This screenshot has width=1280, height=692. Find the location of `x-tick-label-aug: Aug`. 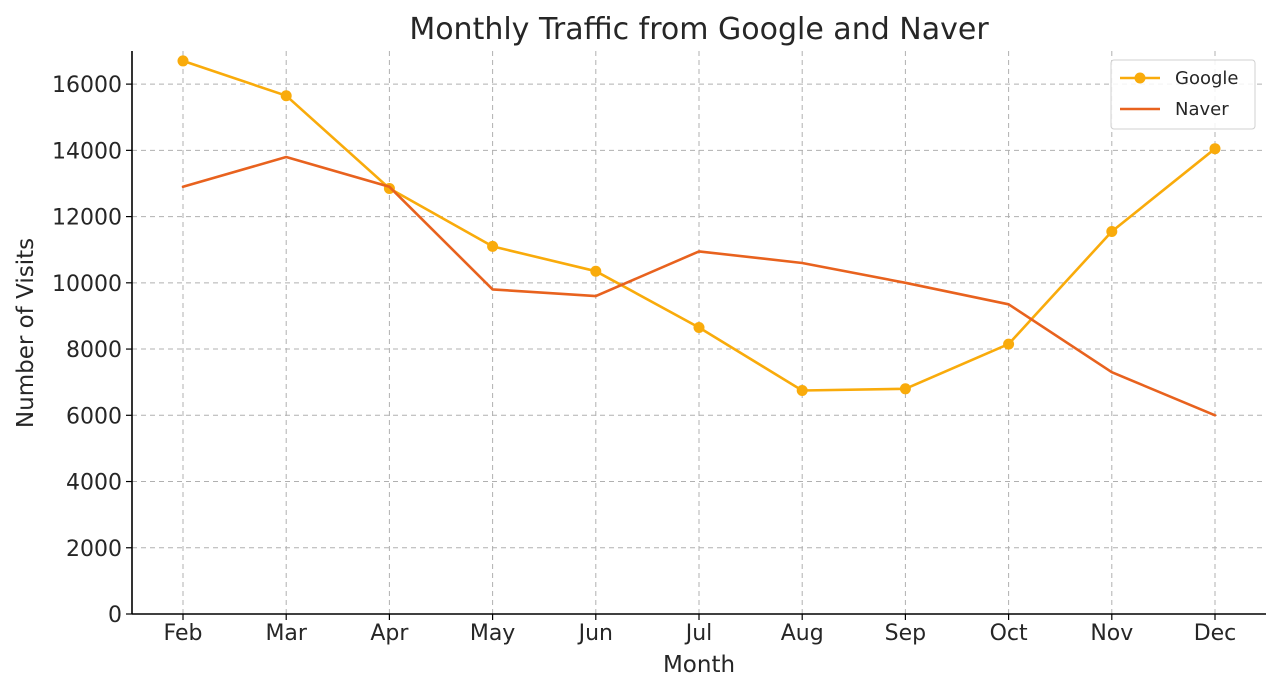

x-tick-label-aug: Aug is located at coordinates (802, 633).